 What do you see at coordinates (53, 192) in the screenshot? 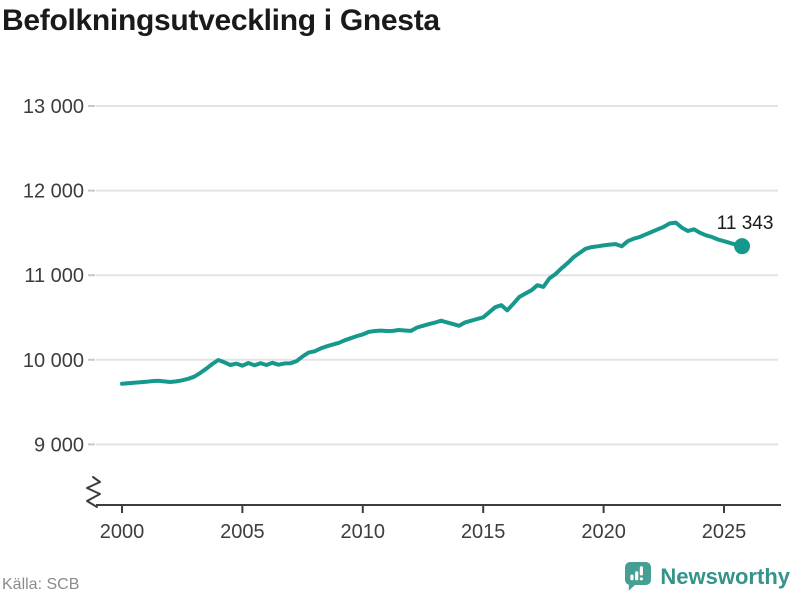
I see `y-tick-label: 12 000` at bounding box center [53, 192].